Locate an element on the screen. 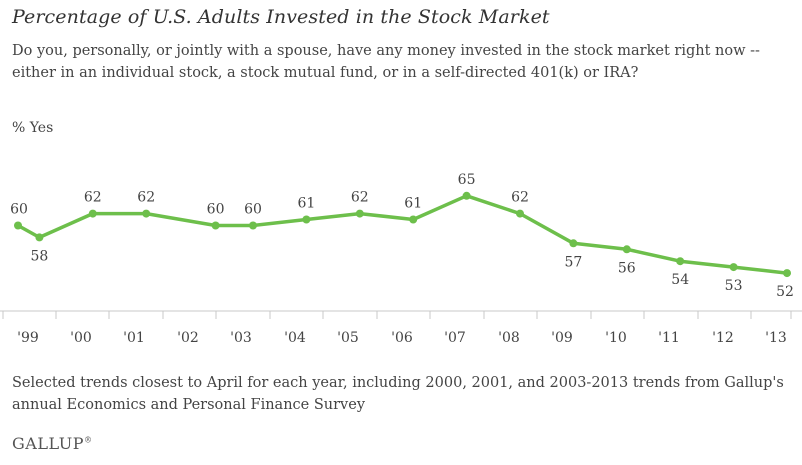  x-tick-label: '09 is located at coordinates (562, 338).